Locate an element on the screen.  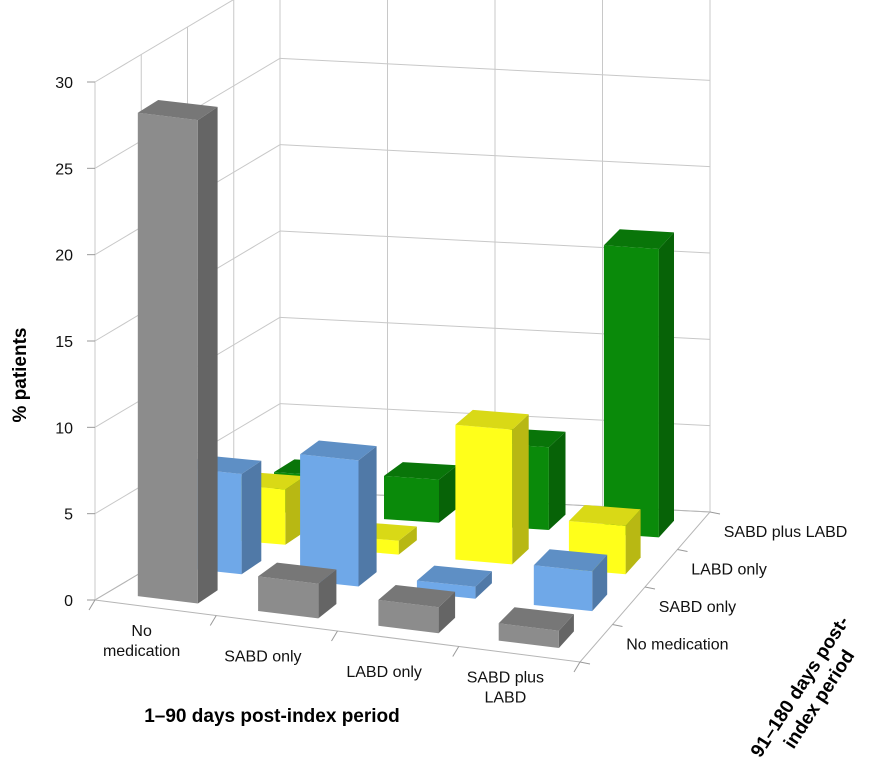
x-category-label: No medication is located at coordinates (141, 641).